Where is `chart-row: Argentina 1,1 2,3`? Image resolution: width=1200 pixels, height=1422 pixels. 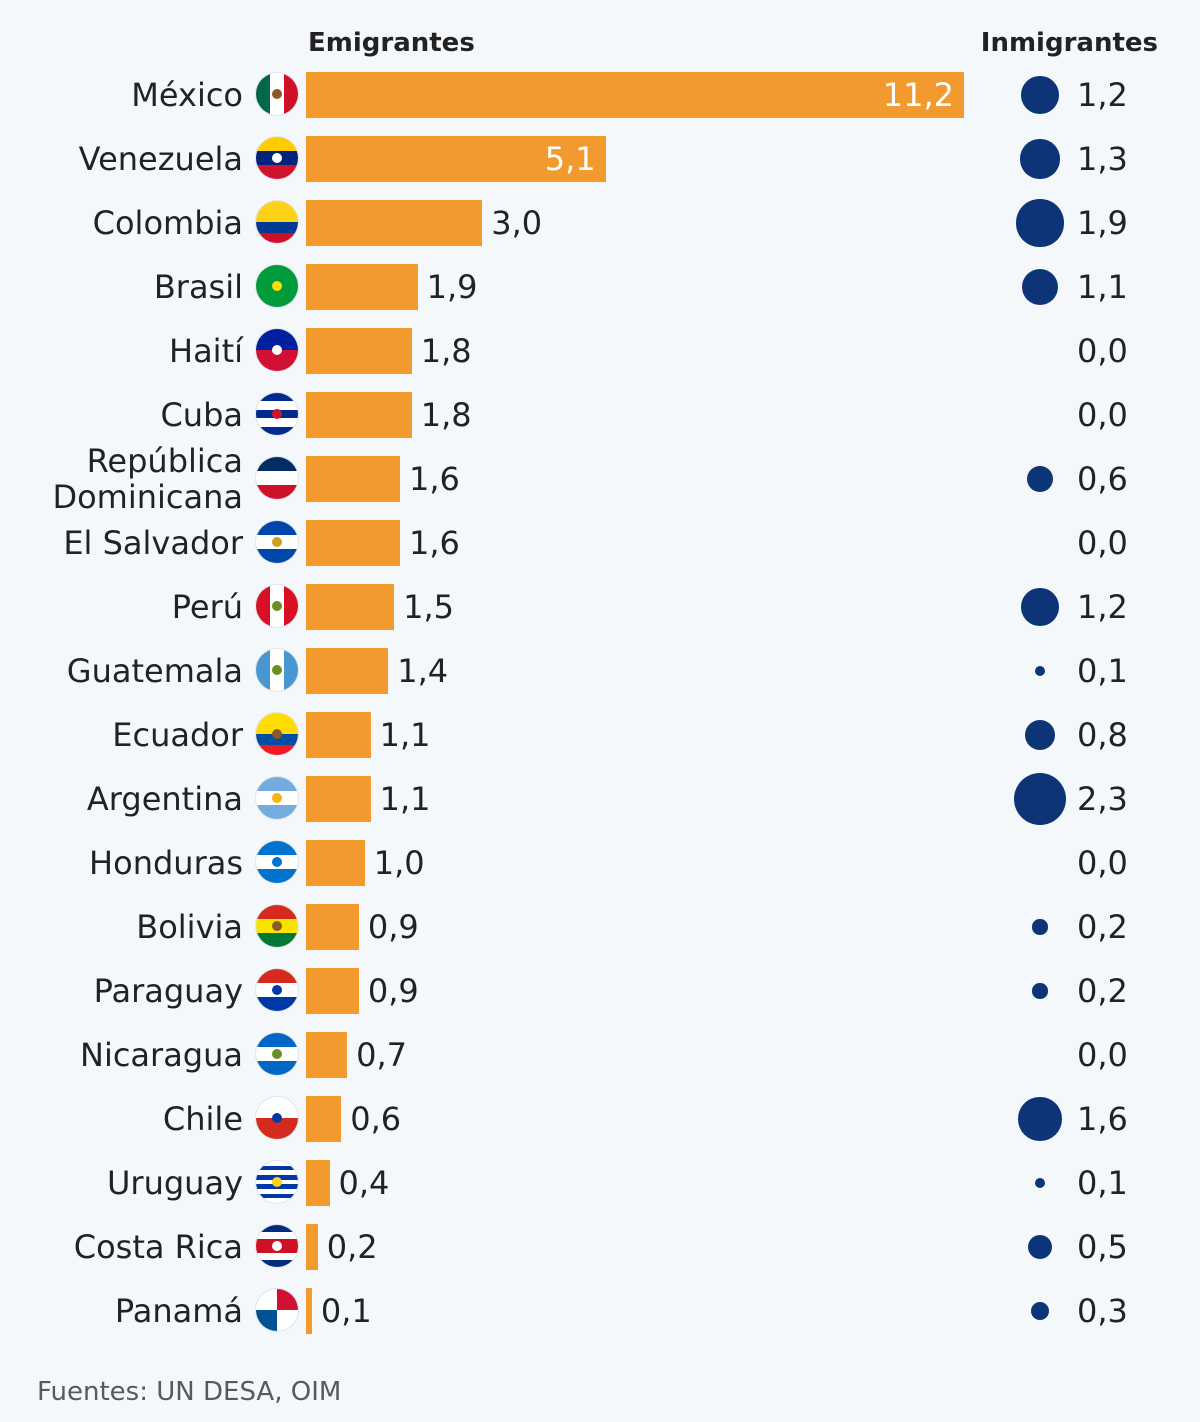
chart-row: Argentina 1,1 2,3 is located at coordinates (600, 799).